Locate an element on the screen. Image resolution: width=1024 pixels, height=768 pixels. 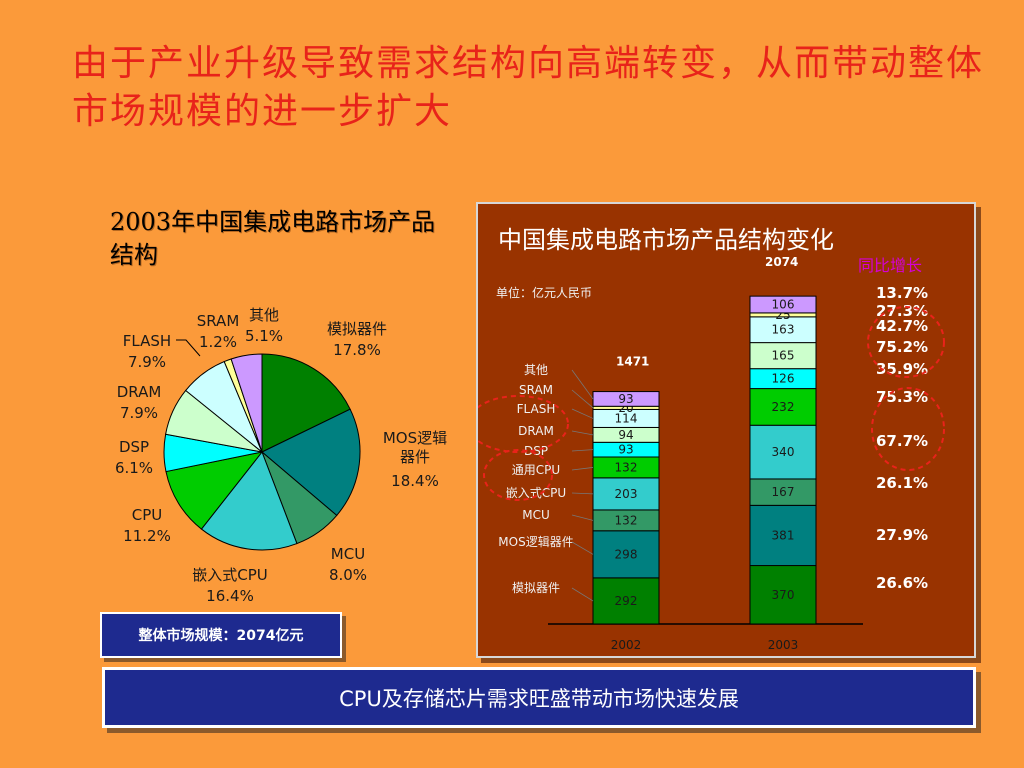
series-label: MCU is located at coordinates (536, 515).